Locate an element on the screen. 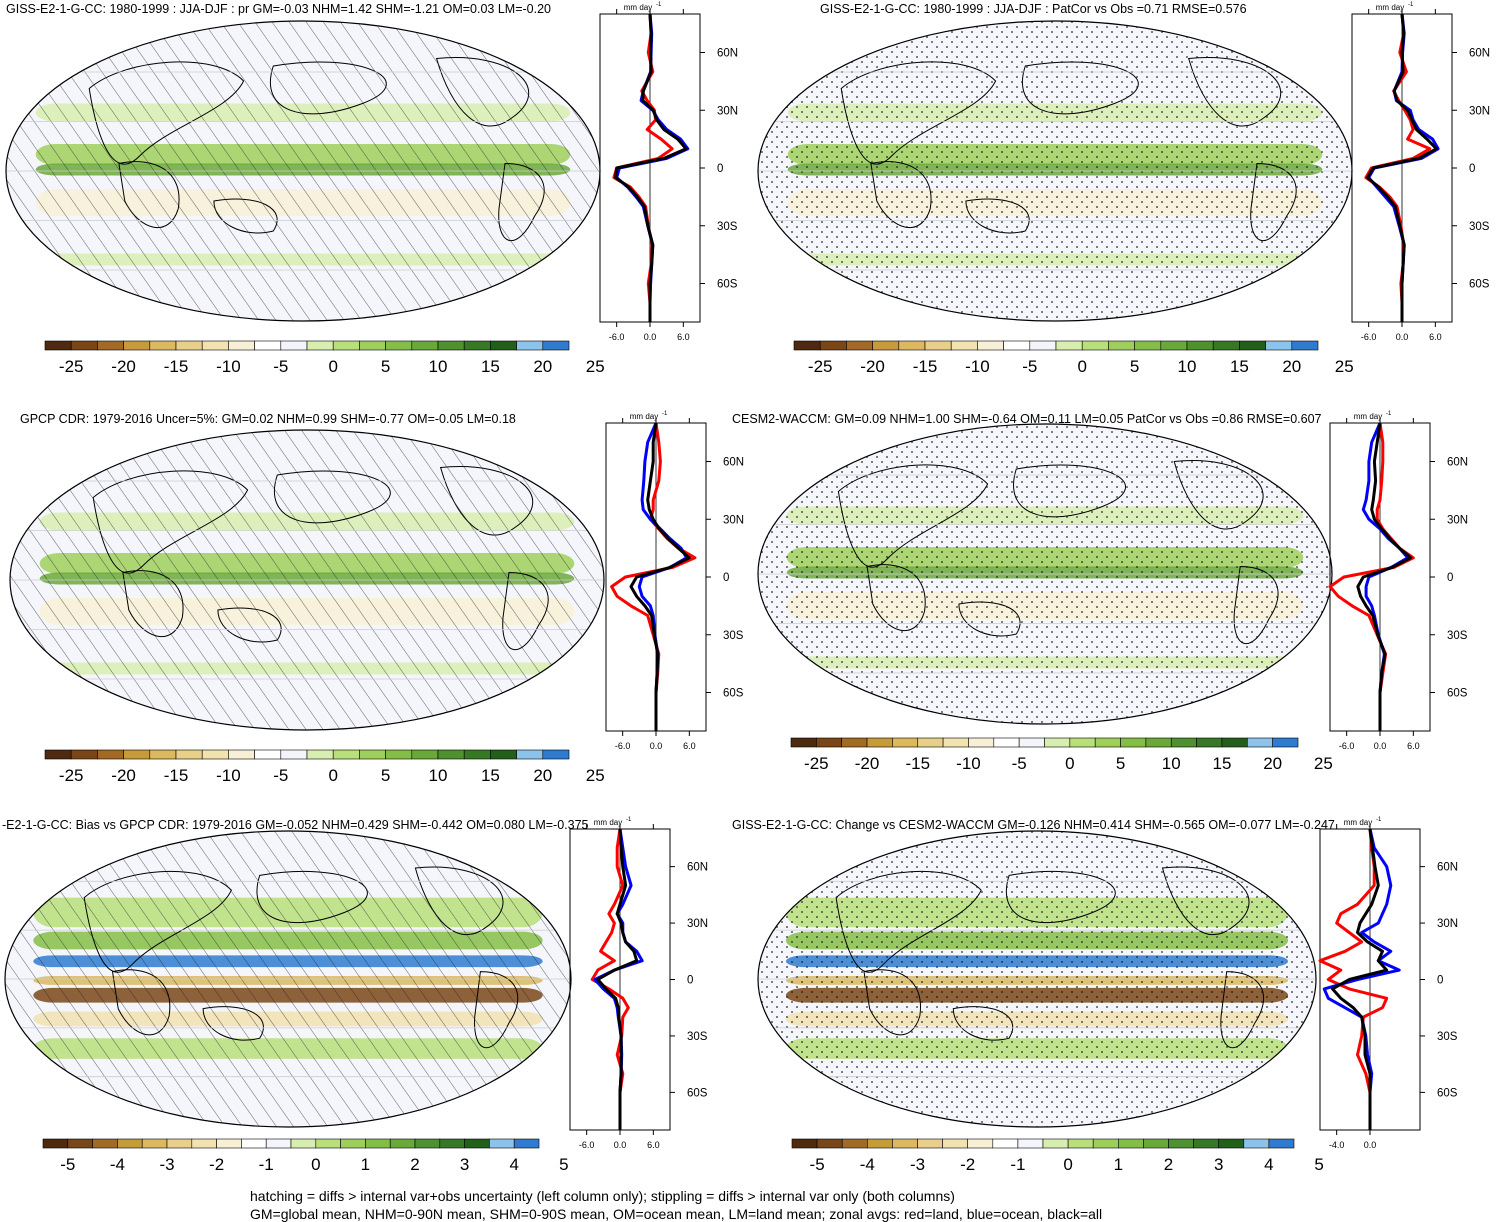  y-tick-label: 30S is located at coordinates (1457, 636).